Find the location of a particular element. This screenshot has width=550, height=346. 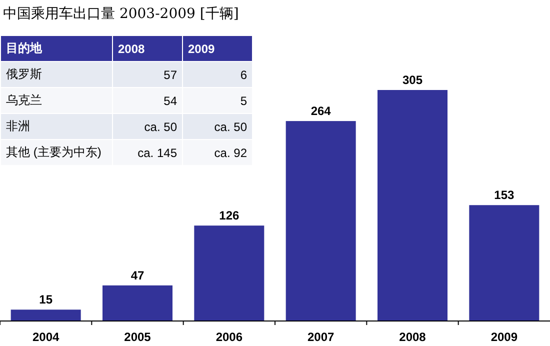

text: 目的地 is located at coordinates (56, 49).